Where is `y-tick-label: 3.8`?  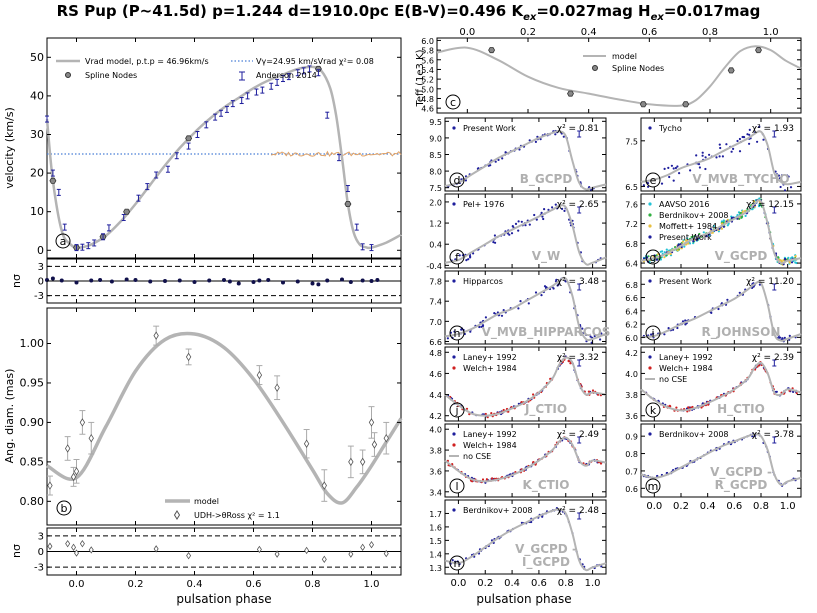 y-tick-label: 3.8 is located at coordinates (631, 395).